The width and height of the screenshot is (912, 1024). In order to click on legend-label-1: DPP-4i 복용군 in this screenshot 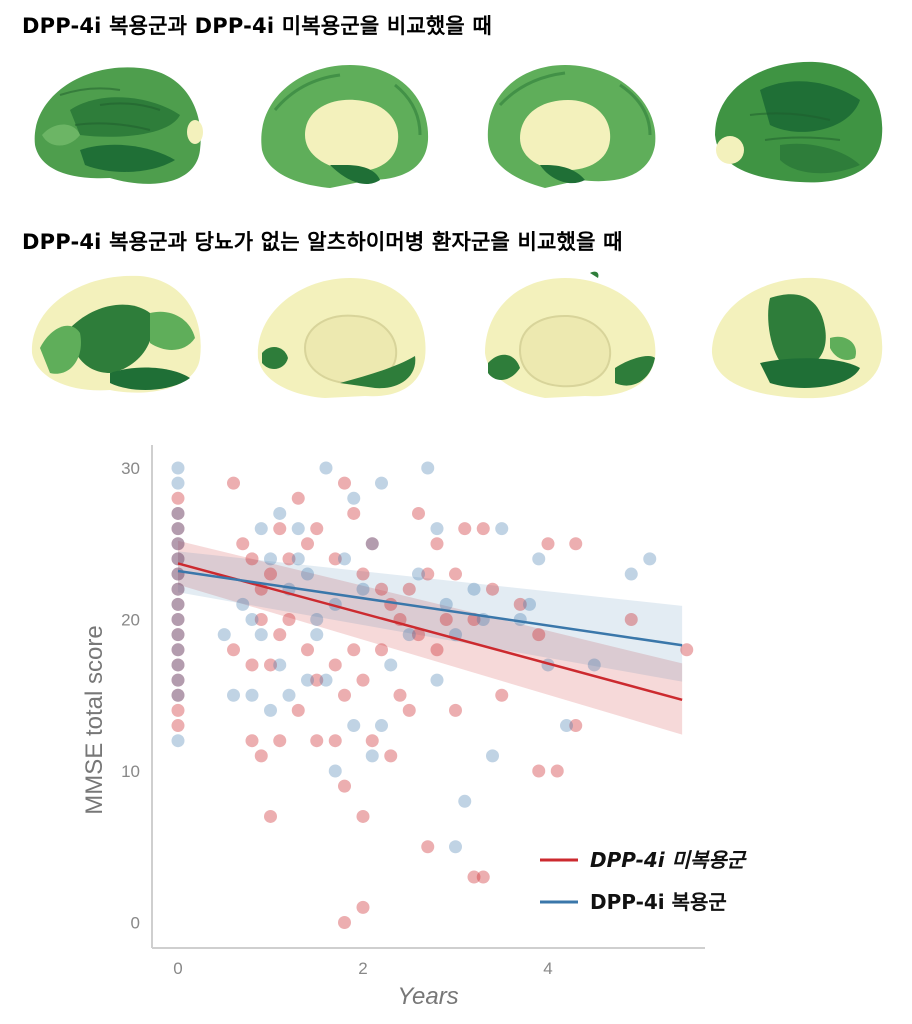, I will do `click(658, 902)`.